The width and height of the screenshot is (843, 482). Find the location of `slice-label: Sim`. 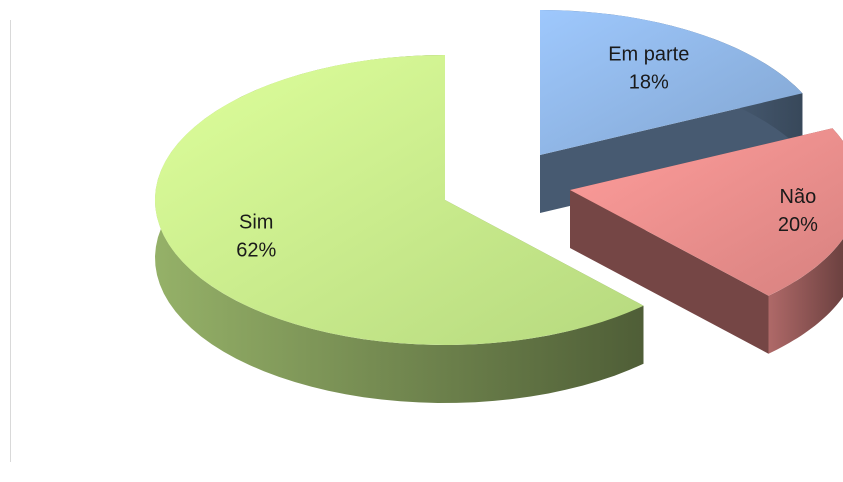

slice-label: Sim is located at coordinates (256, 223).